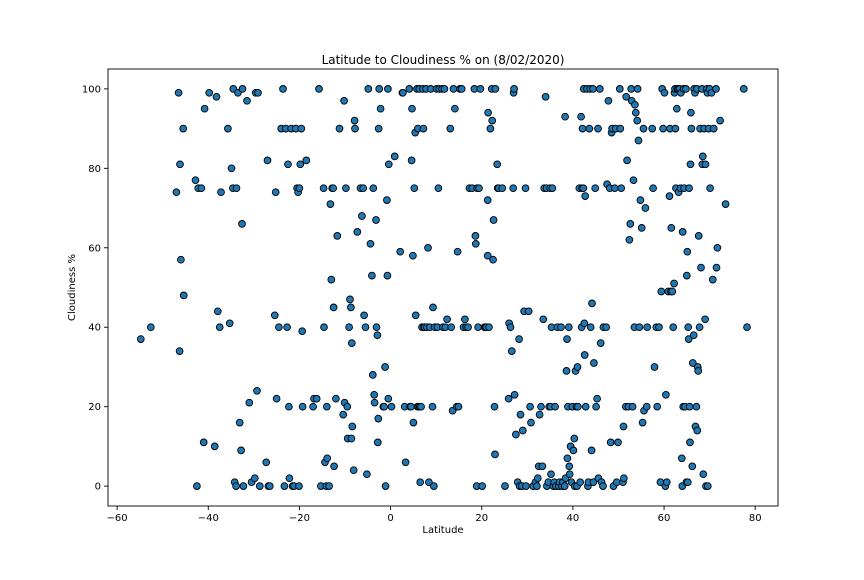  I want to click on x-tick-label: −40, so click(208, 518).